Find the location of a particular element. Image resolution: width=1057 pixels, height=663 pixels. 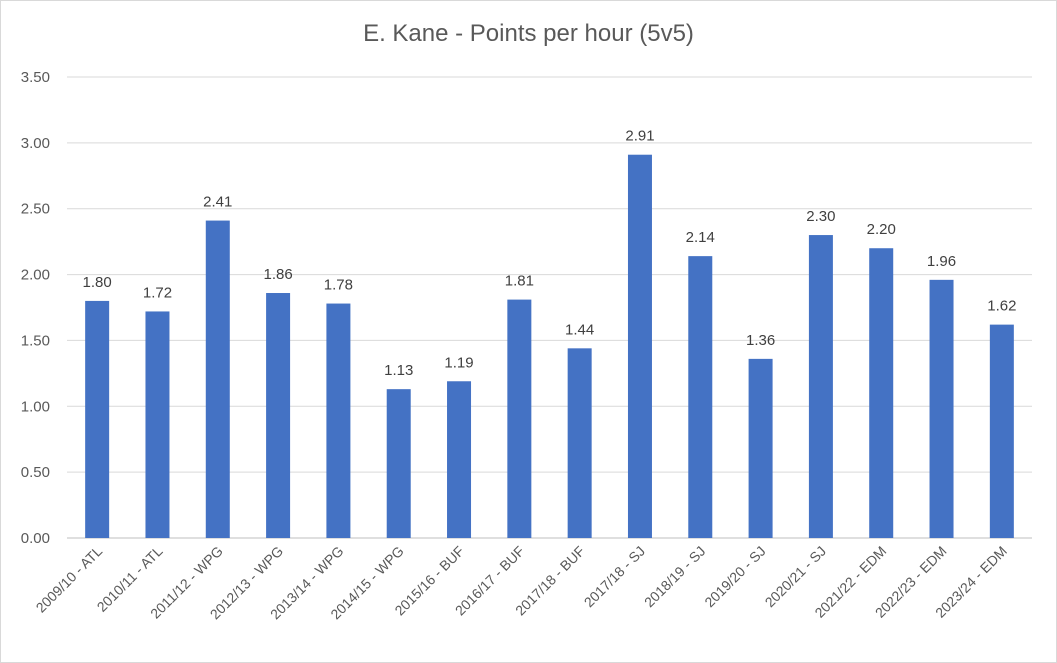

y-tick-label: 2.00 is located at coordinates (35, 275).